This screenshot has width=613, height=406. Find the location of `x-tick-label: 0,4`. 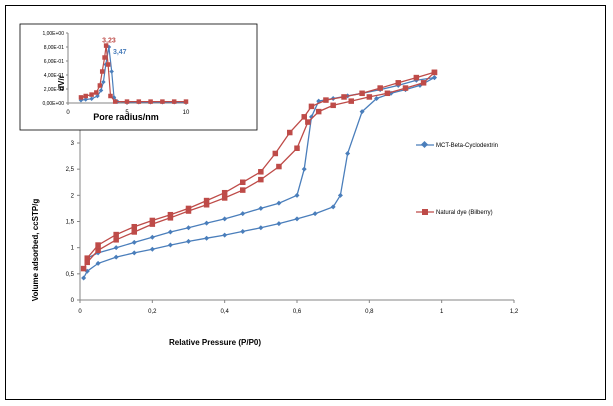

x-tick-label: 0,4 is located at coordinates (224, 312).